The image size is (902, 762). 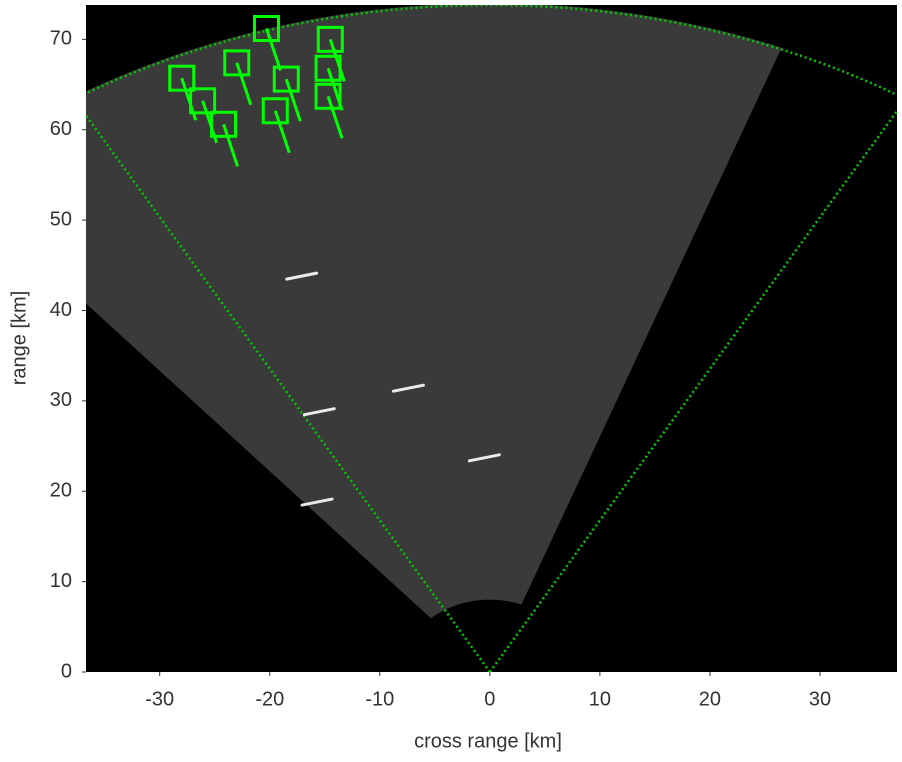 What do you see at coordinates (61, 581) in the screenshot?
I see `y-tick-label: 10` at bounding box center [61, 581].